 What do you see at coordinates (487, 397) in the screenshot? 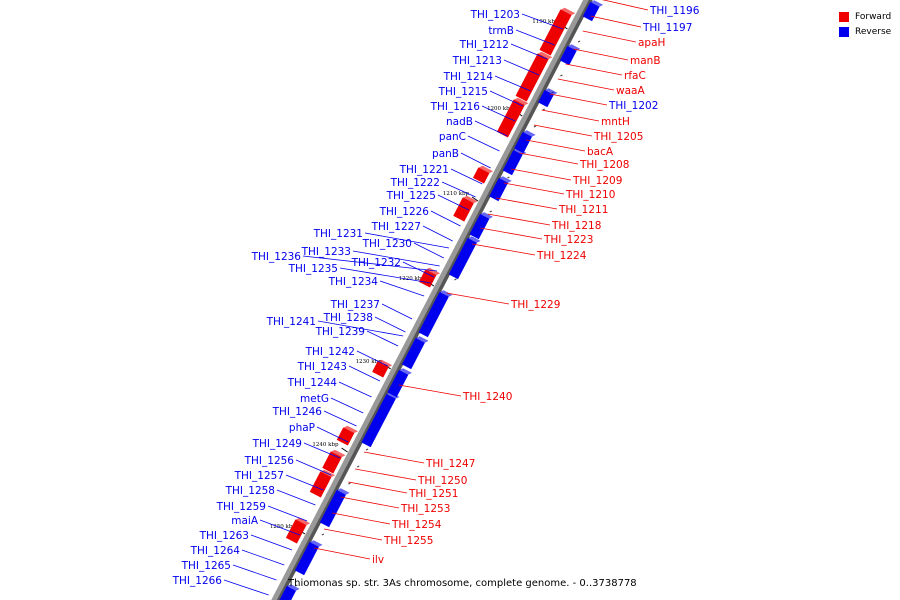
I see `forward-gene-label: THI_1240` at bounding box center [487, 397].